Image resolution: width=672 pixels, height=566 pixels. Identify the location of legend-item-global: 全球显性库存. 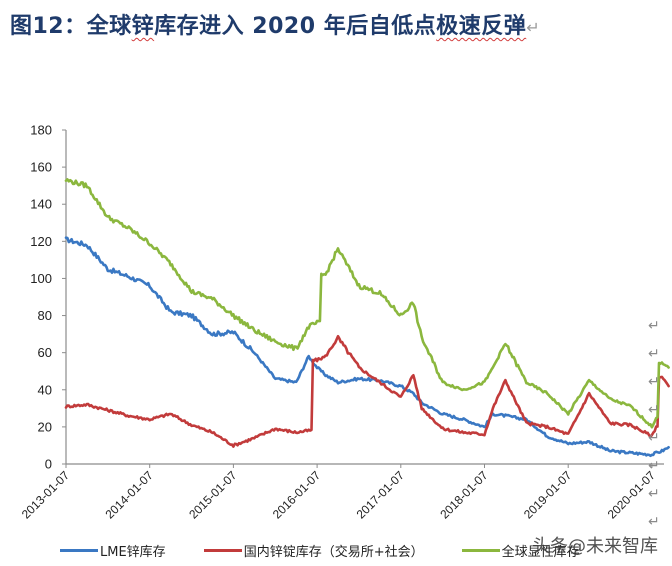
(520, 550).